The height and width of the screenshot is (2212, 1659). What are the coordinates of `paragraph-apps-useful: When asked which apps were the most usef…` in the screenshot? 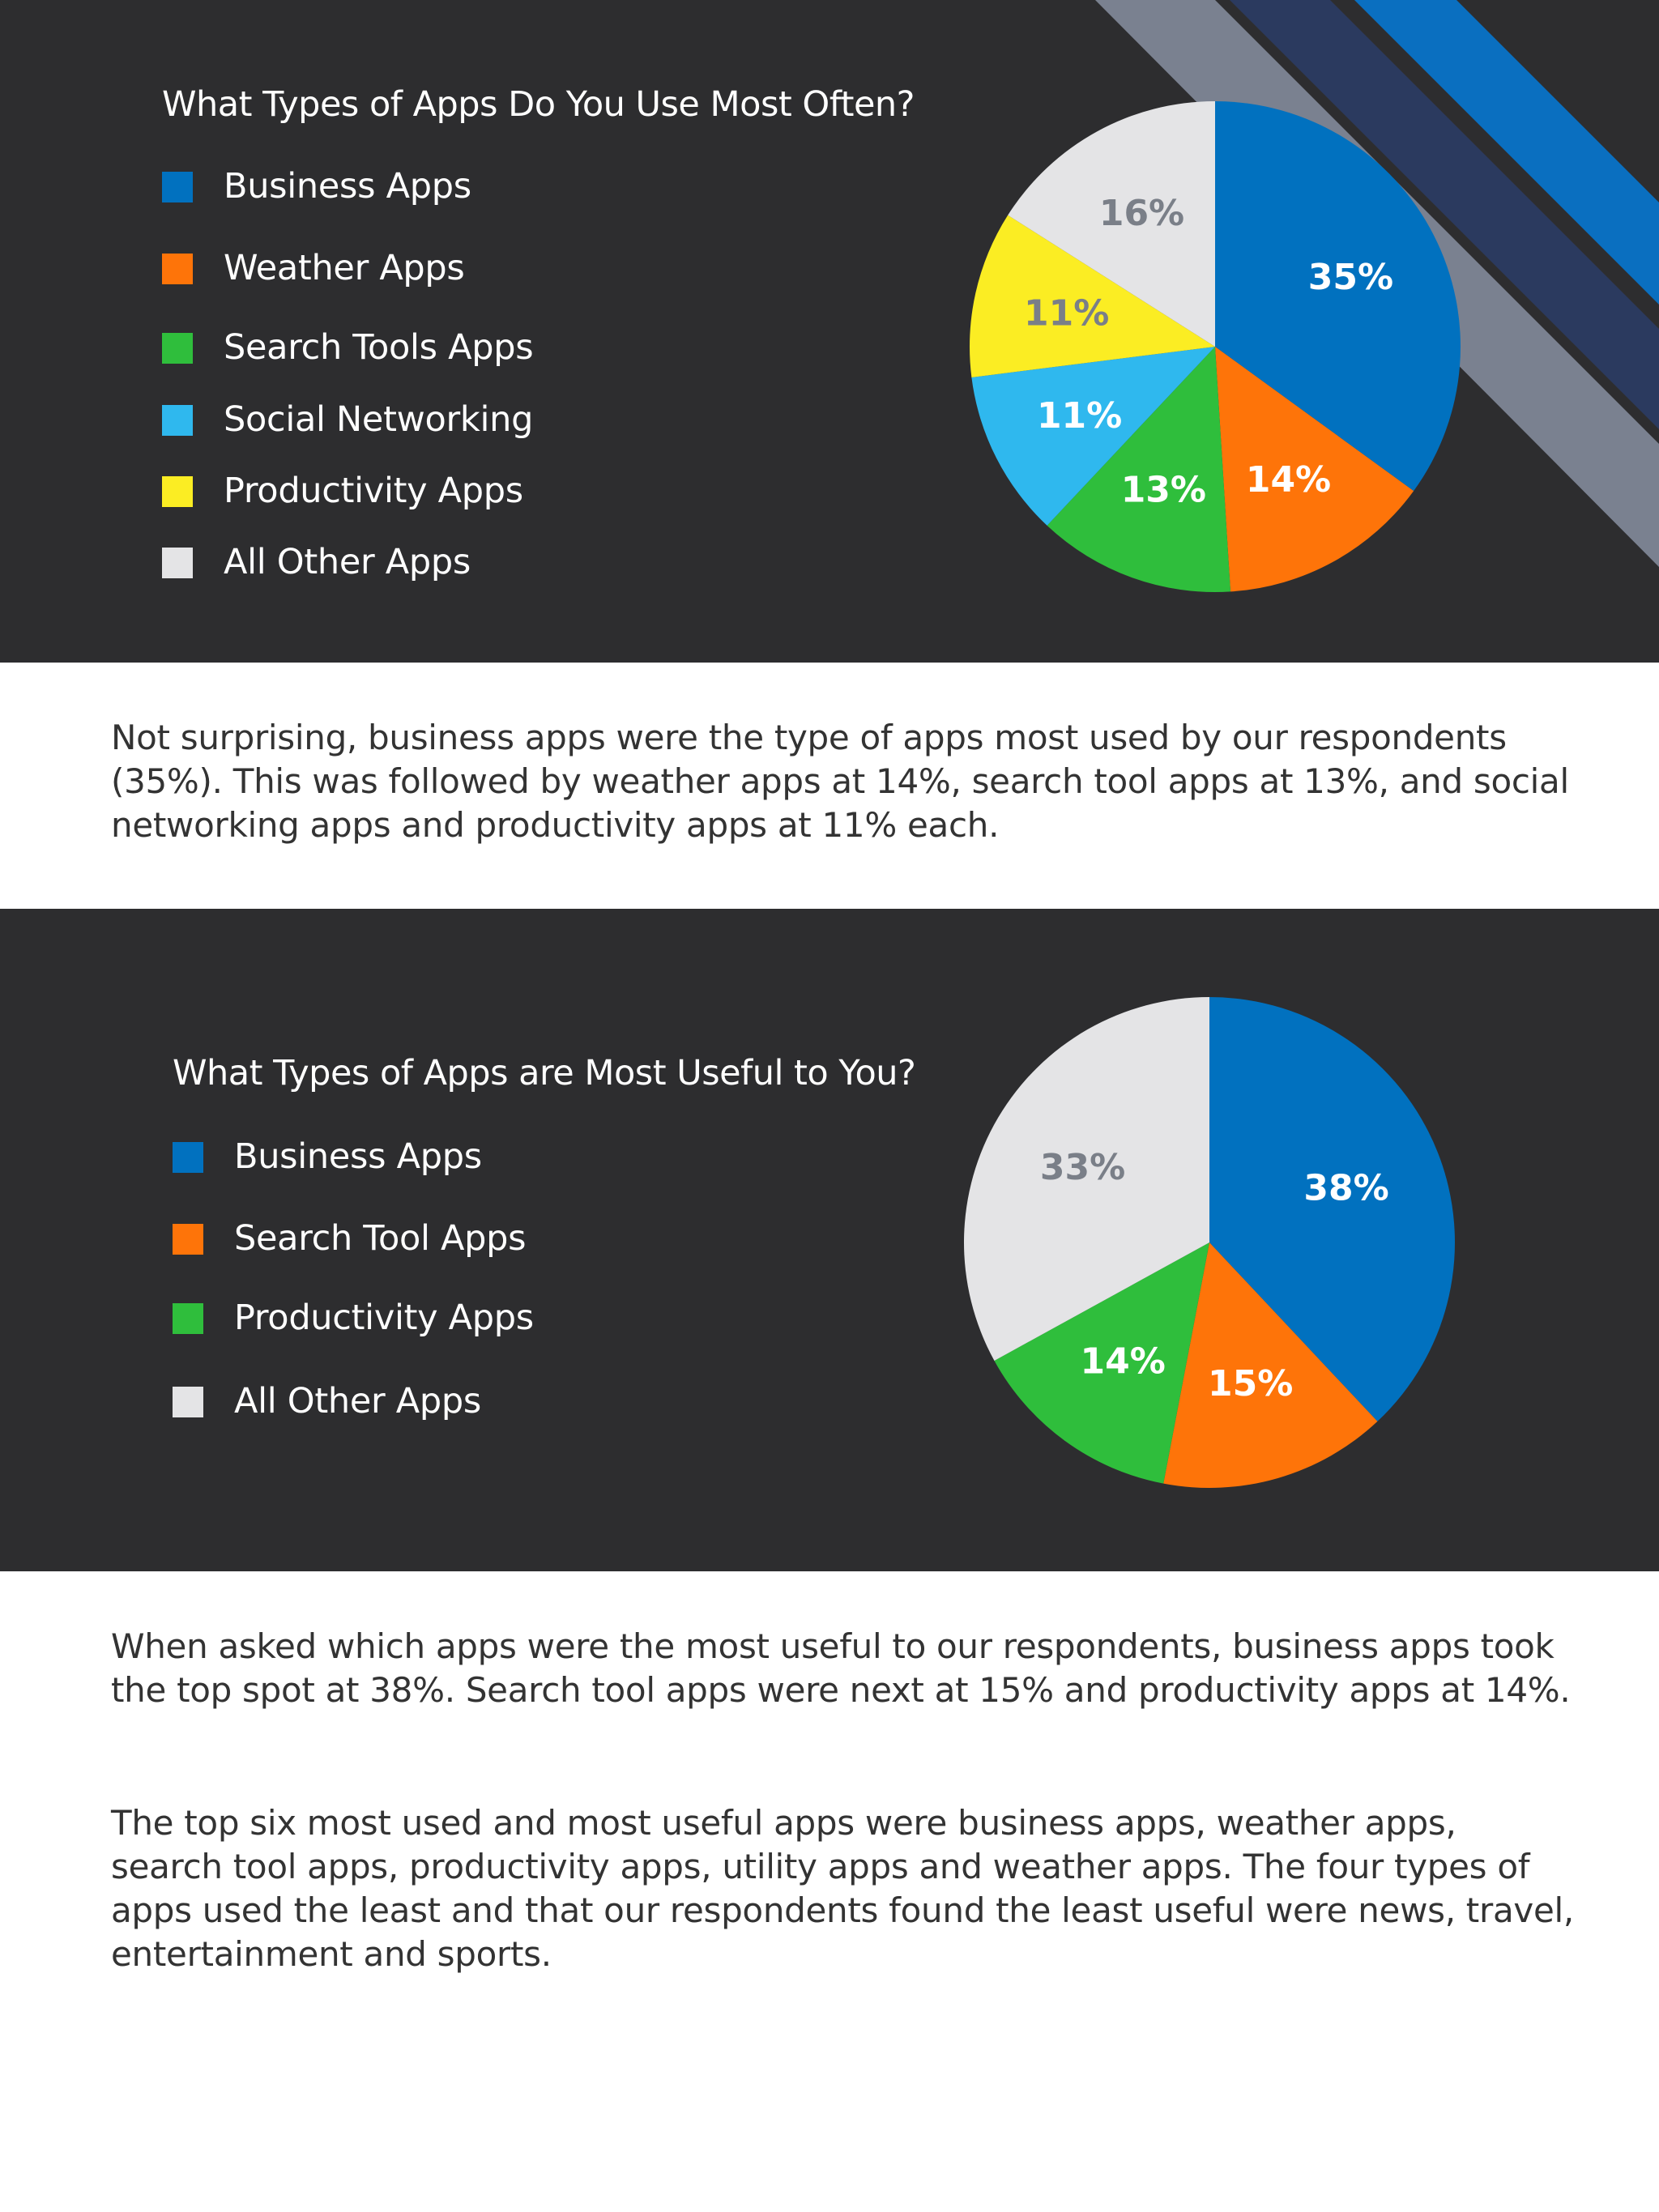 It's located at (841, 1668).